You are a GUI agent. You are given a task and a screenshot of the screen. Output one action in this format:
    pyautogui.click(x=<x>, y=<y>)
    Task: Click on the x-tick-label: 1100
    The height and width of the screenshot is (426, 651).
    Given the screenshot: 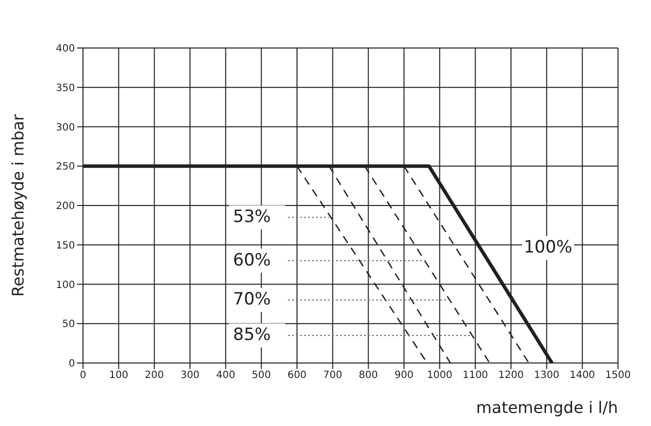 What is the action you would take?
    pyautogui.click(x=475, y=376)
    